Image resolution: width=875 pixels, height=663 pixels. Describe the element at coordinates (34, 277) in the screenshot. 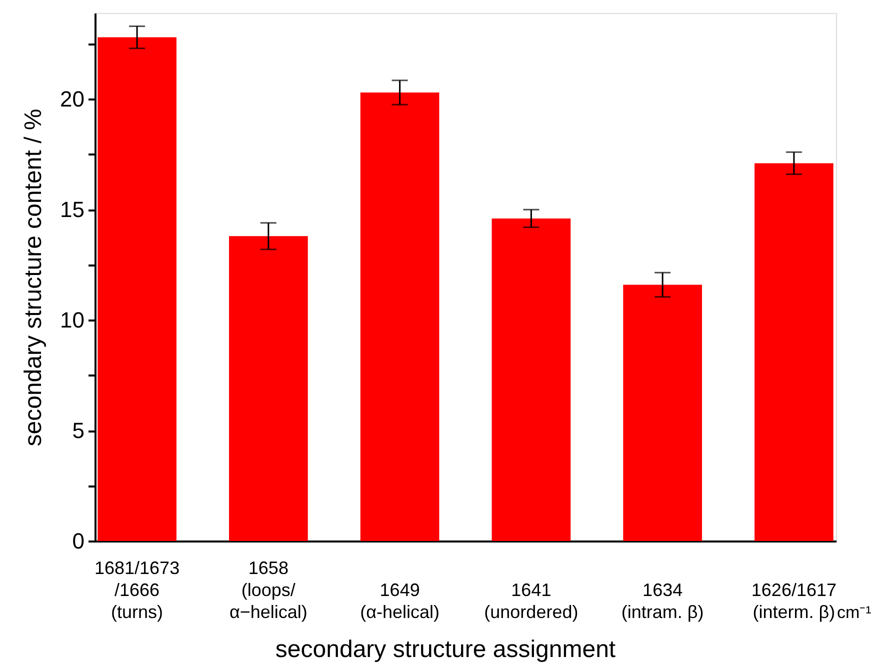

I see `y-axis-title: secondary structure content / %` at that location.